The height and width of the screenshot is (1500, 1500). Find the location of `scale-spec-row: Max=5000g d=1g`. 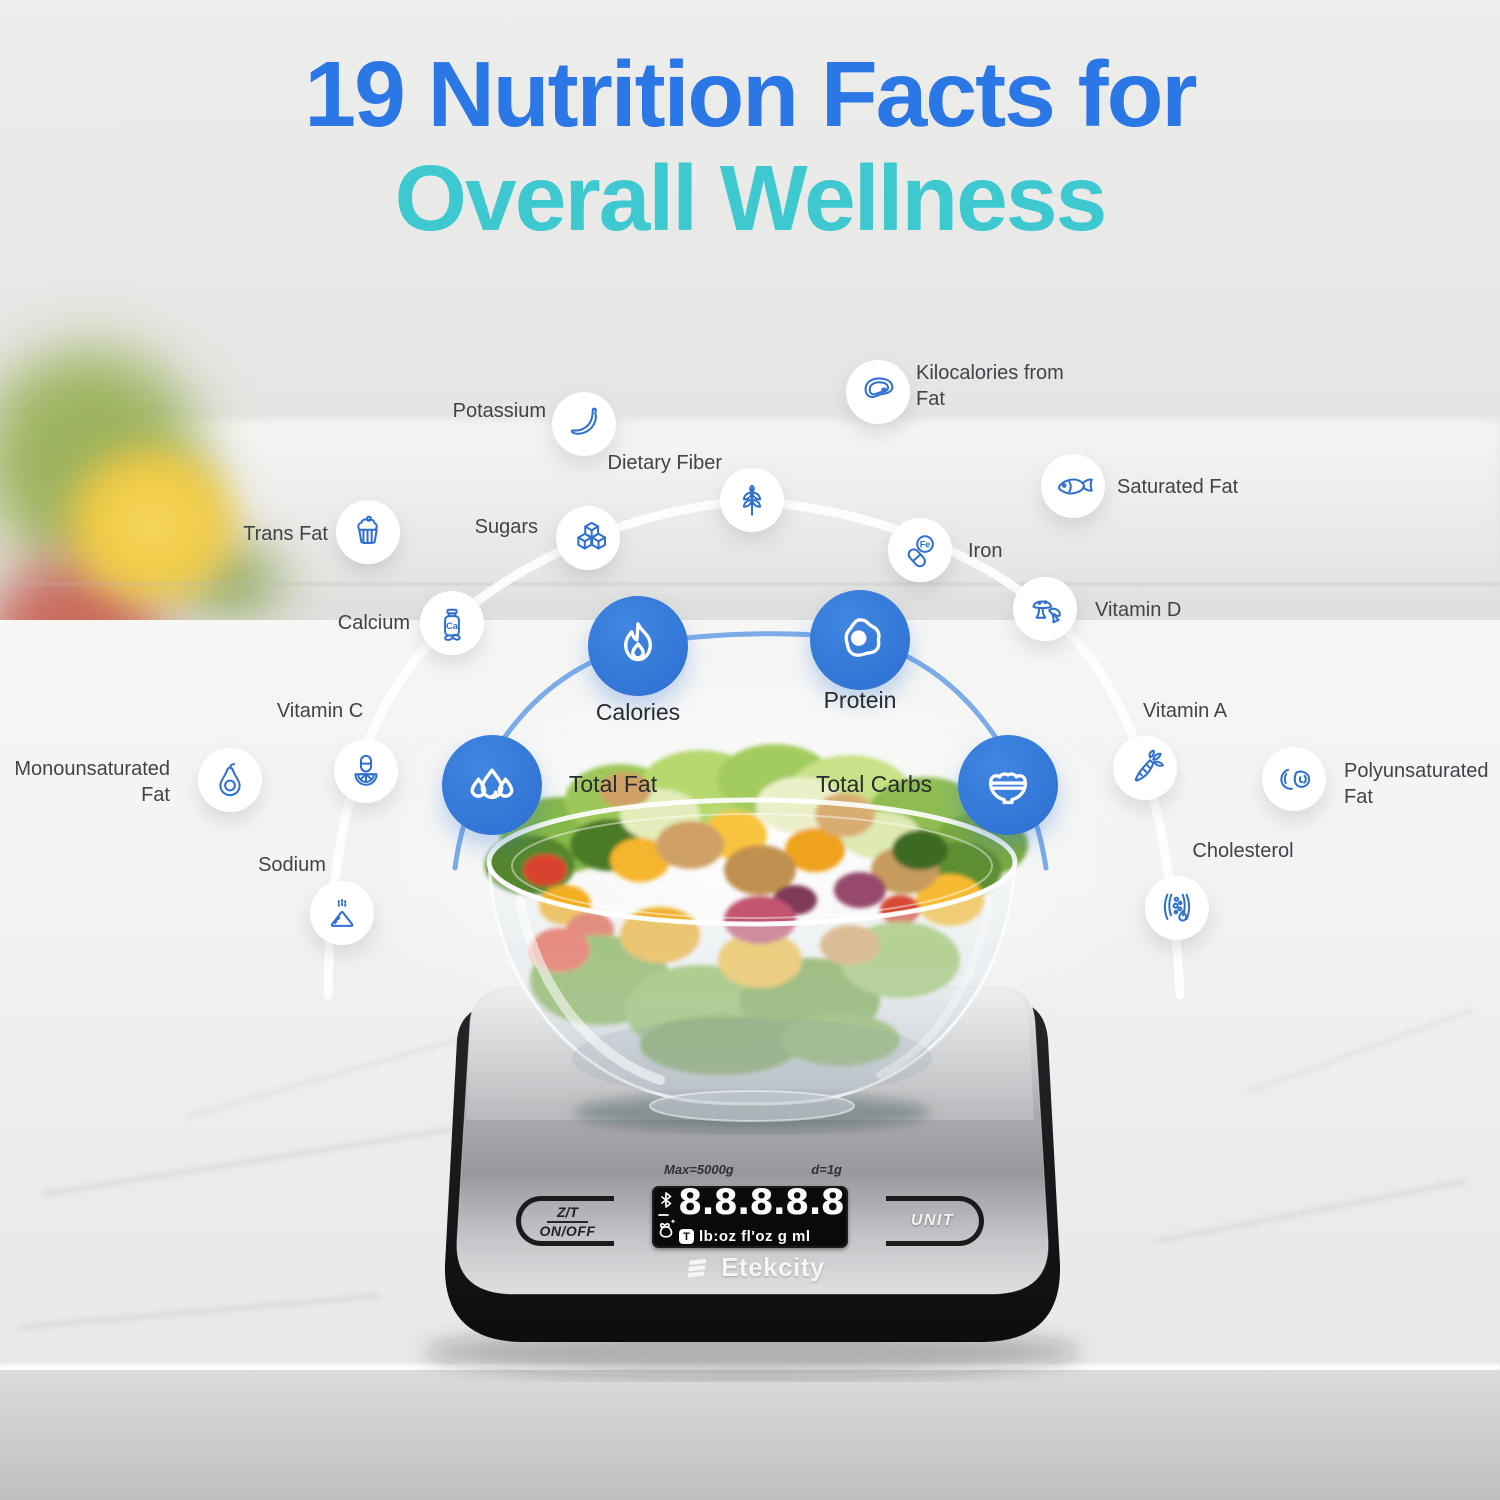

scale-spec-row: Max=5000g d=1g is located at coordinates (750, 1169).